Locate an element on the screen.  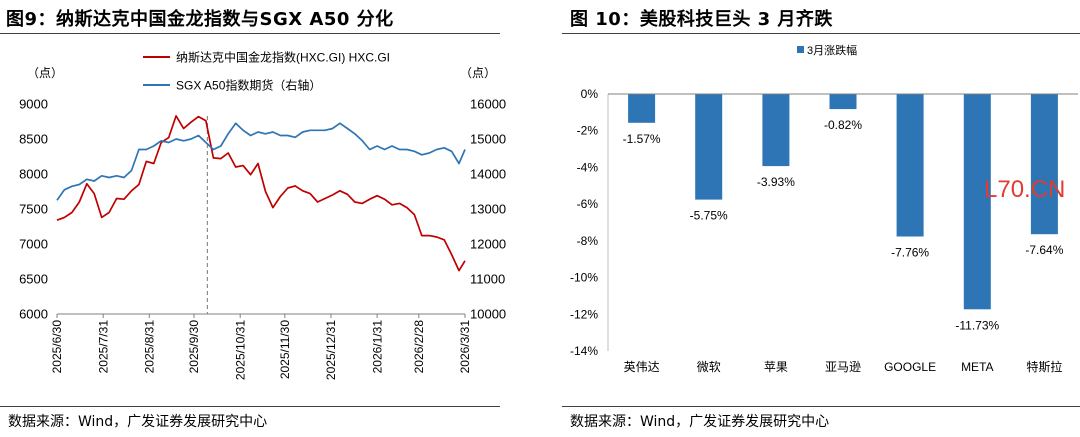
bar-y-tick-label: -10% is located at coordinates (584, 278).